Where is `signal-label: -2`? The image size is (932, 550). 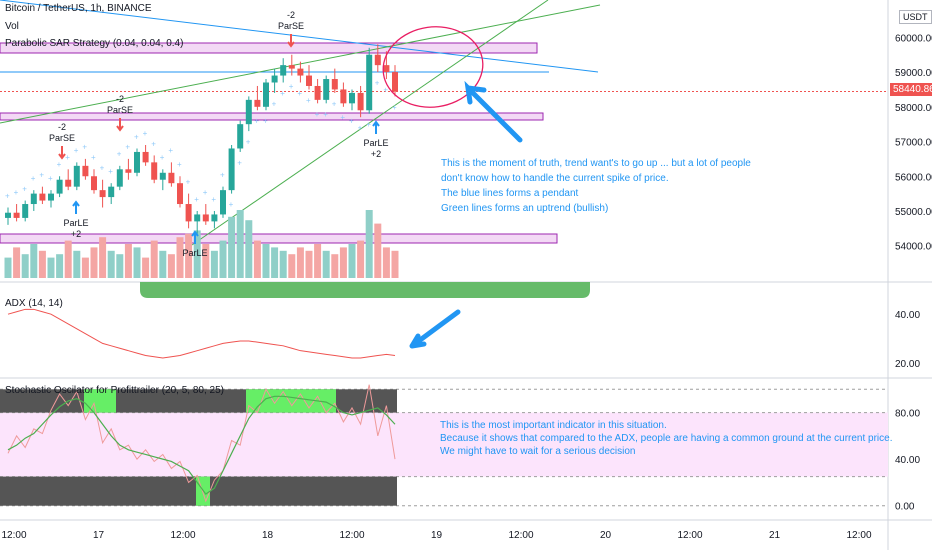 signal-label: -2 is located at coordinates (291, 15).